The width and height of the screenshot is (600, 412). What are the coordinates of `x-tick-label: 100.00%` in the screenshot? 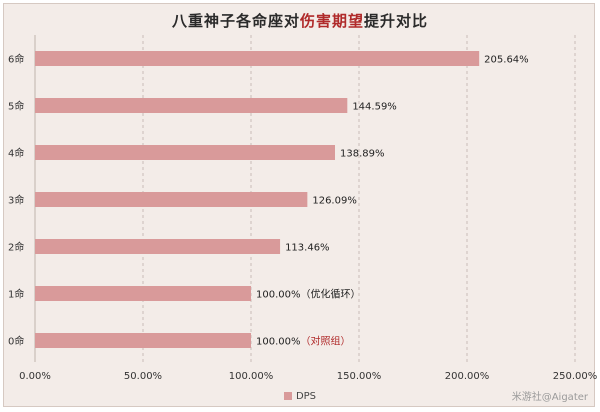 It's located at (251, 376).